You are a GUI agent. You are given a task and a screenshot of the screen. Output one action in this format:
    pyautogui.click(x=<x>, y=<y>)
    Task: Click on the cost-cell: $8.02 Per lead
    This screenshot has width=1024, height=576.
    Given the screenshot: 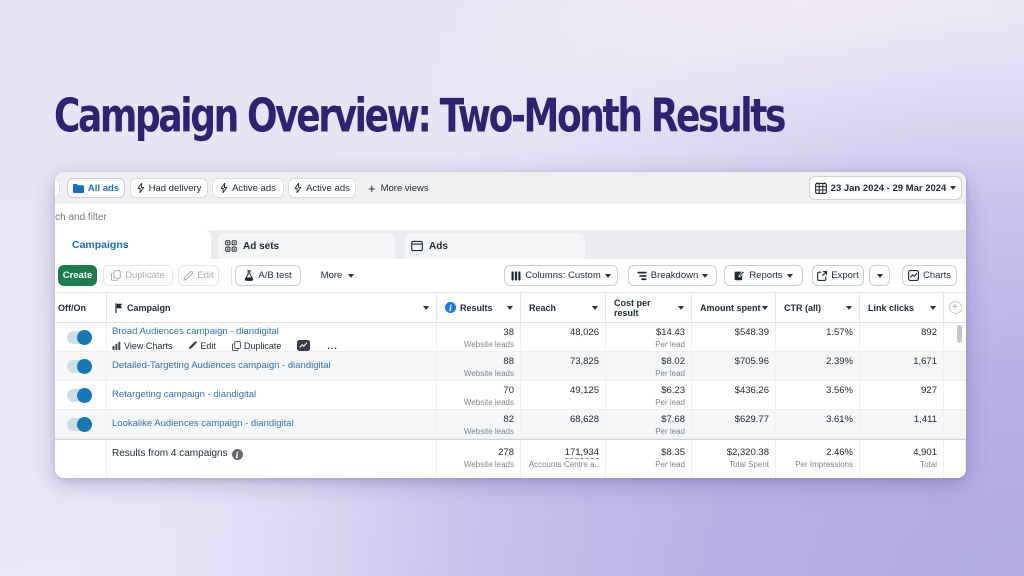 What is the action you would take?
    pyautogui.click(x=649, y=366)
    